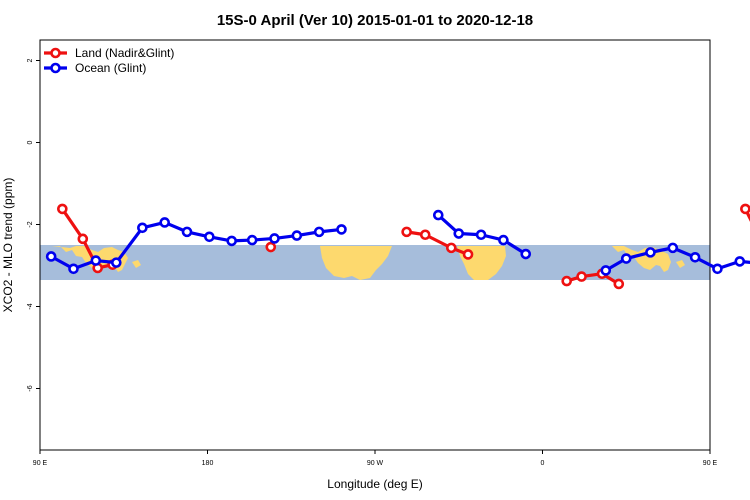 This screenshot has height=500, width=750. What do you see at coordinates (30, 142) in the screenshot?
I see `y-tick-label: 0` at bounding box center [30, 142].